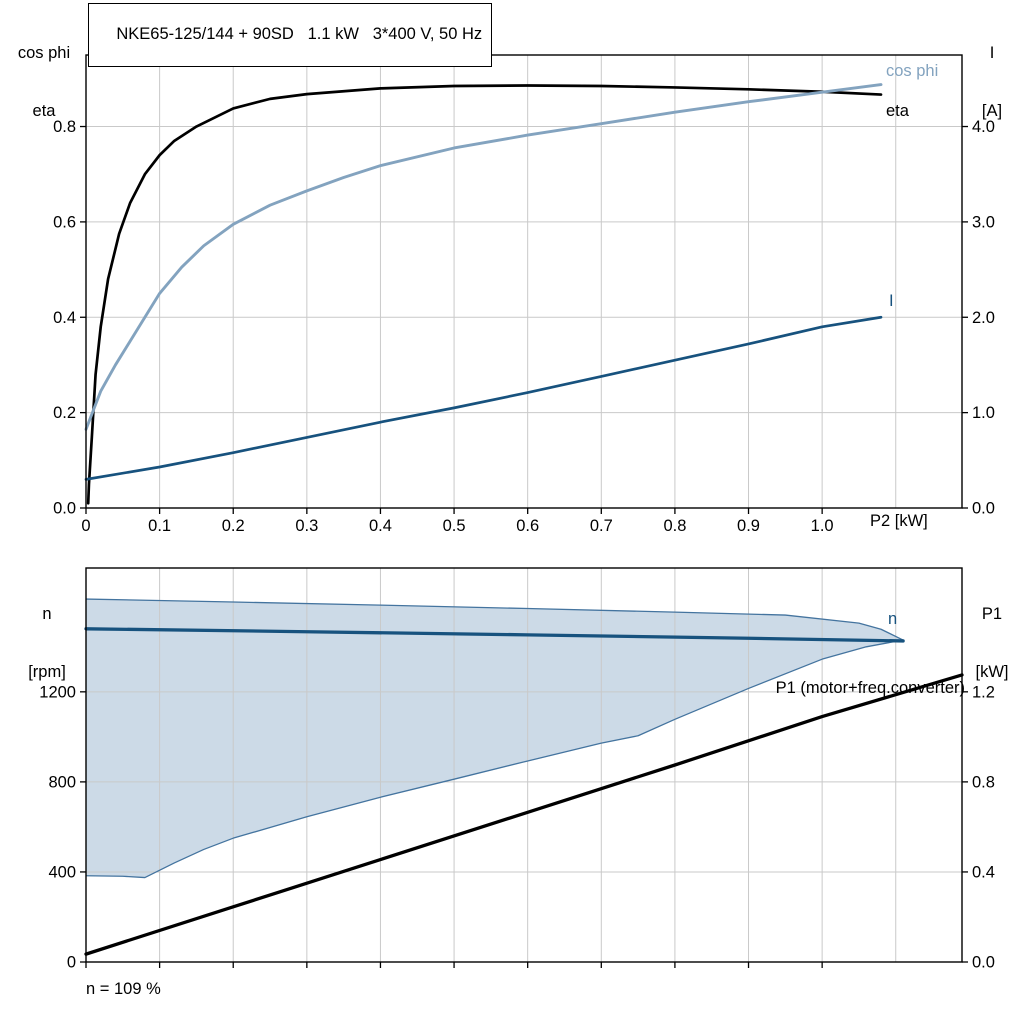 The image size is (1024, 1024). I want to click on svg-text: 0.3, so click(306, 526).